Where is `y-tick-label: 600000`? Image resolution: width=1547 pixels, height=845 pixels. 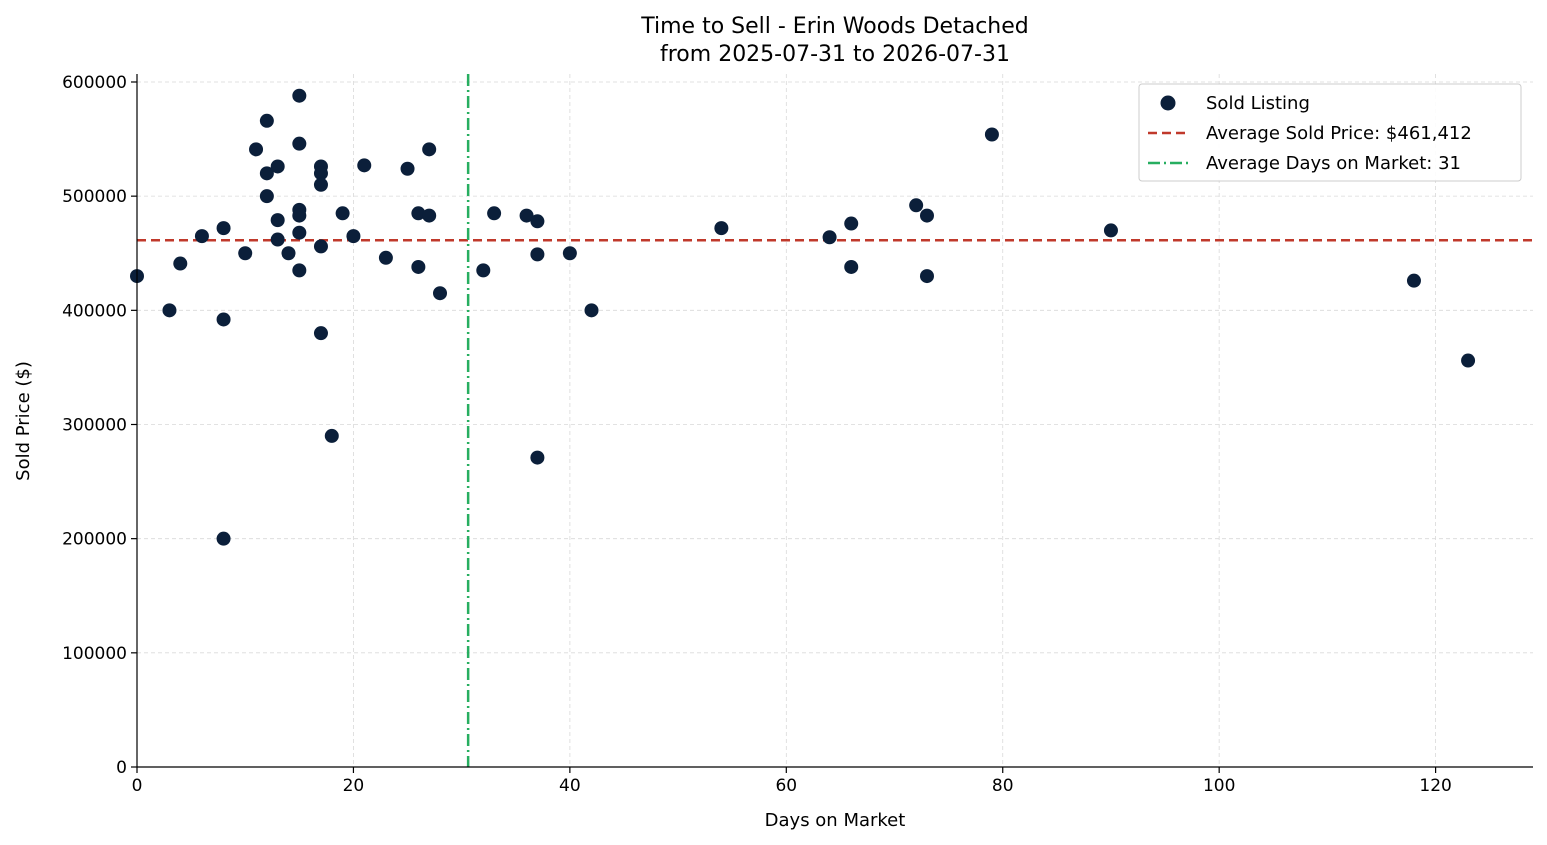 y-tick-label: 600000 is located at coordinates (94, 83).